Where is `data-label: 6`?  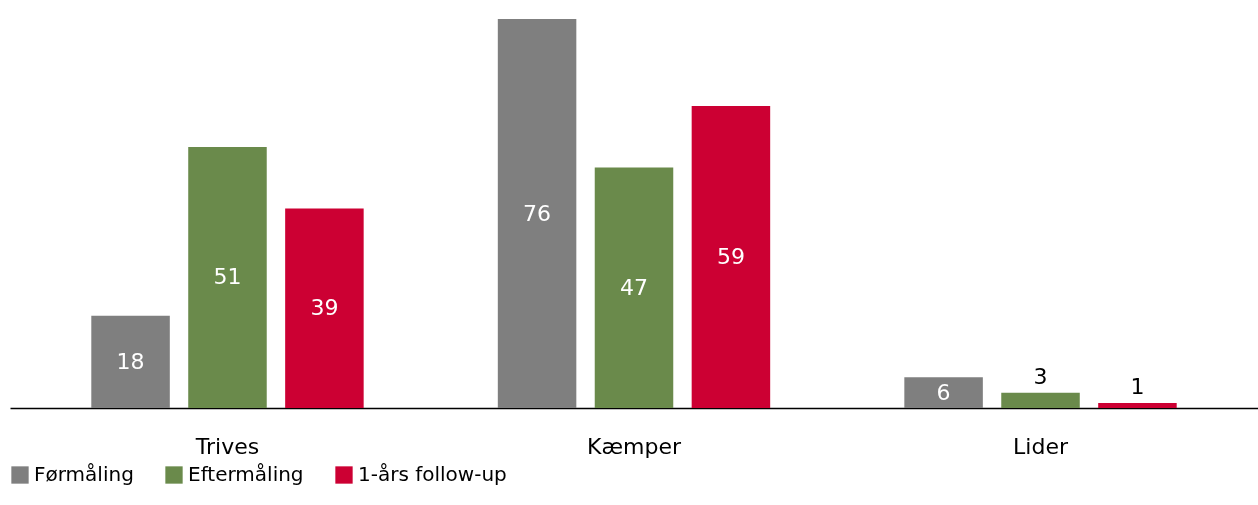 data-label: 6 is located at coordinates (943, 392).